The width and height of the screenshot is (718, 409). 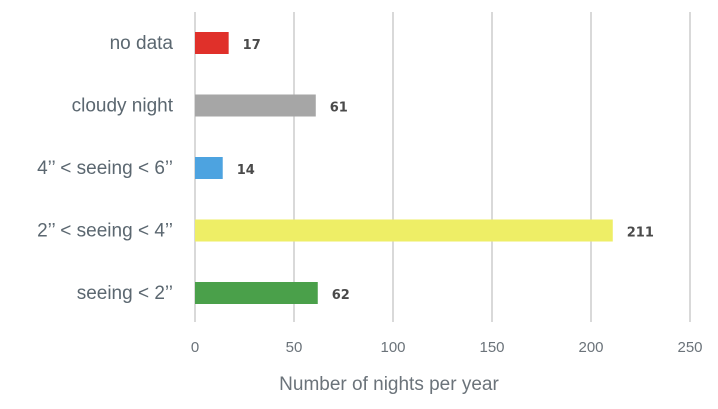 I want to click on data-label-3: 211, so click(x=640, y=233).